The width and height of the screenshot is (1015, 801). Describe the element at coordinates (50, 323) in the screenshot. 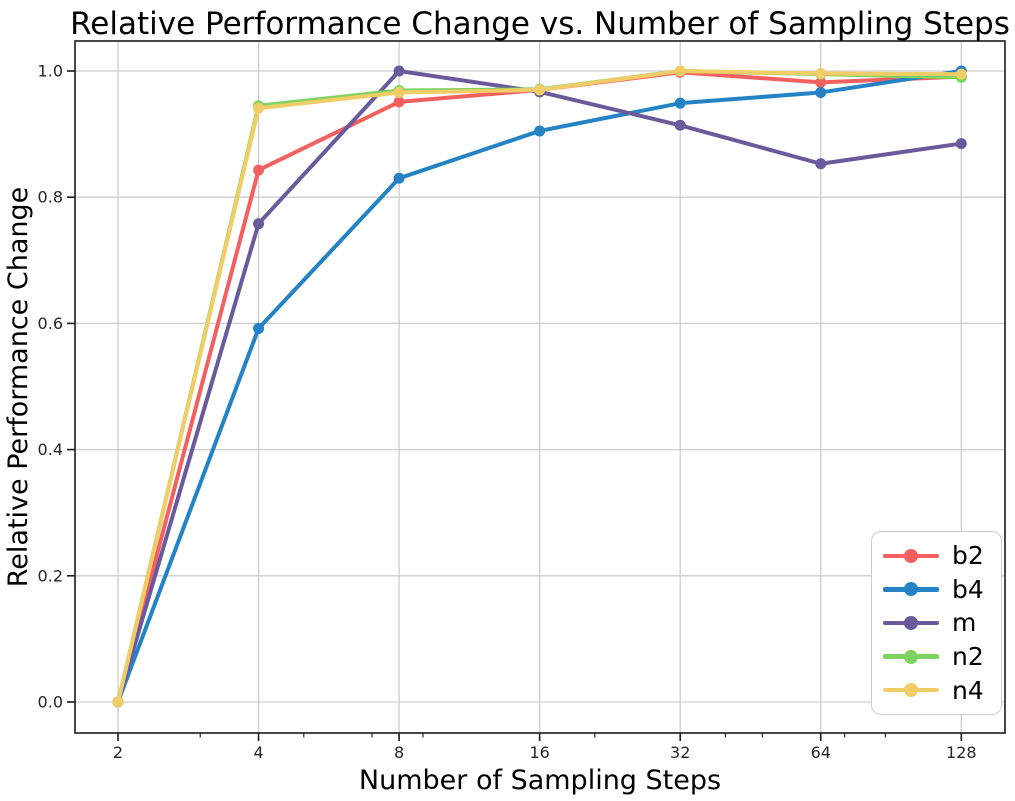

I see `y-tick-label: 0.6` at that location.